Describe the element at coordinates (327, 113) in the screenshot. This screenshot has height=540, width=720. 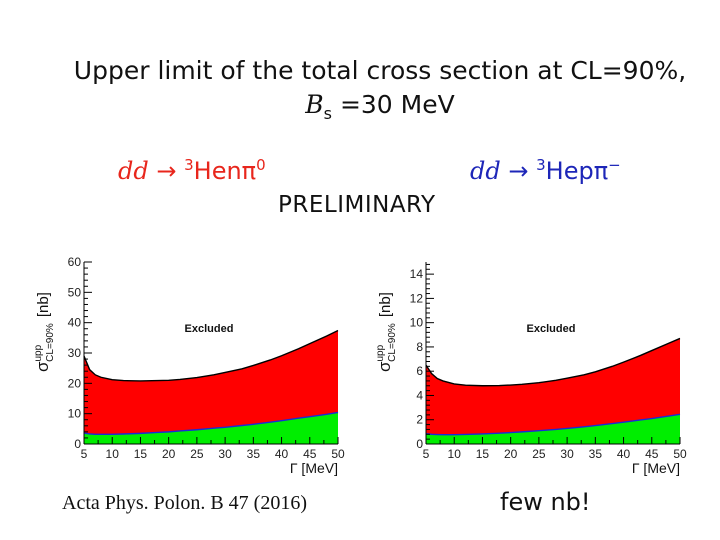
I see `bs-subscript: s` at that location.